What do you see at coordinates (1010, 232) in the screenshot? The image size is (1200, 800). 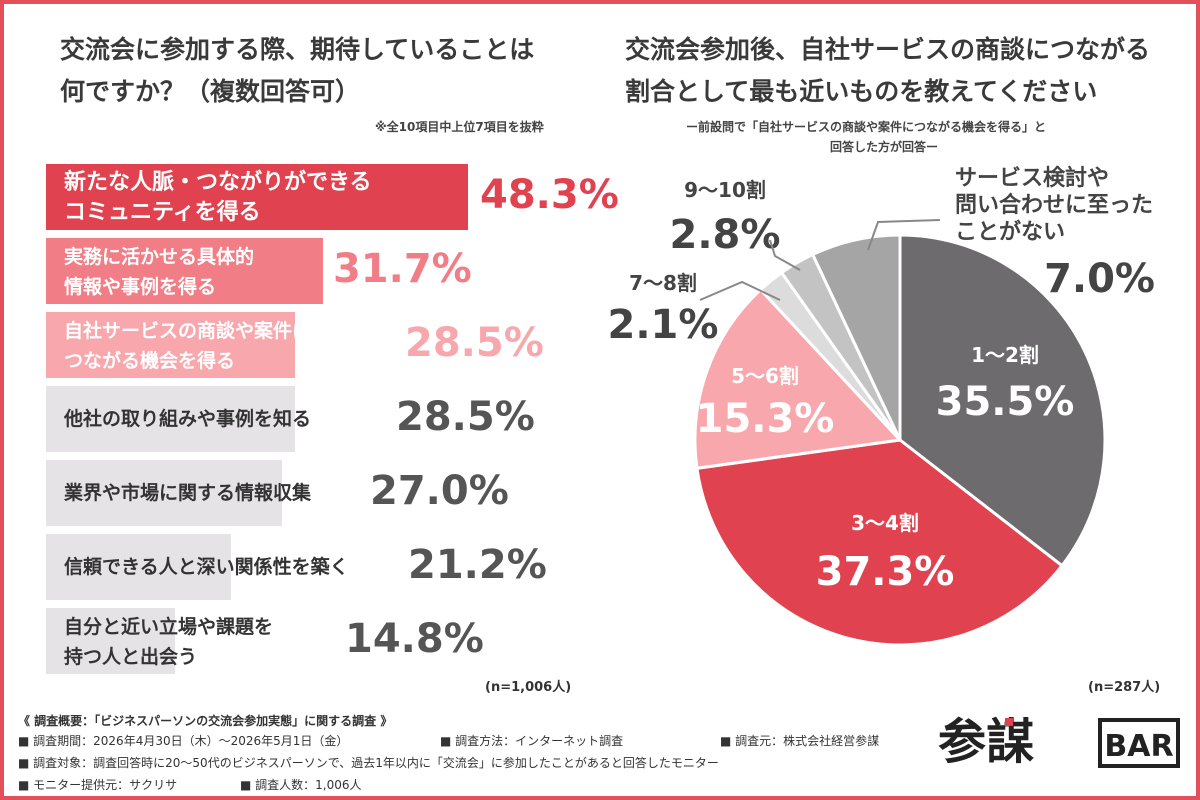 I see `pie-label-6-line-3: ことがない` at bounding box center [1010, 232].